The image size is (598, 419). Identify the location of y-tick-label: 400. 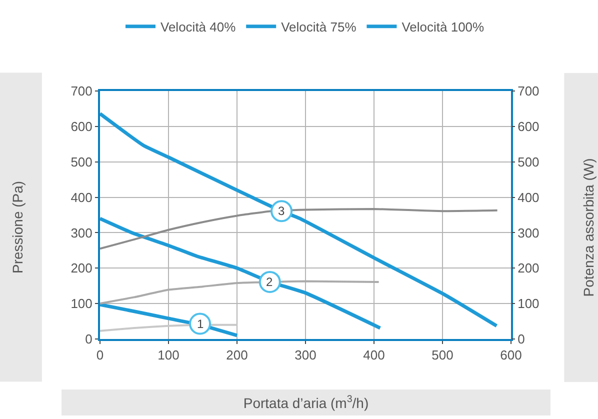
(81, 197).